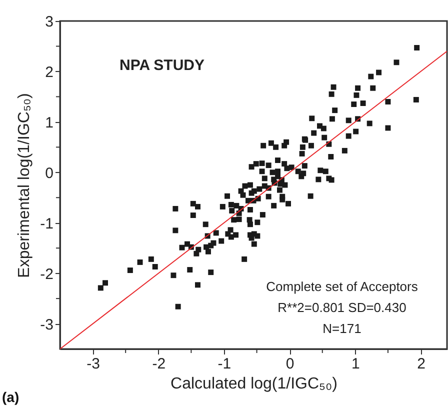  I want to click on y-tick-label: -3, so click(47, 325).